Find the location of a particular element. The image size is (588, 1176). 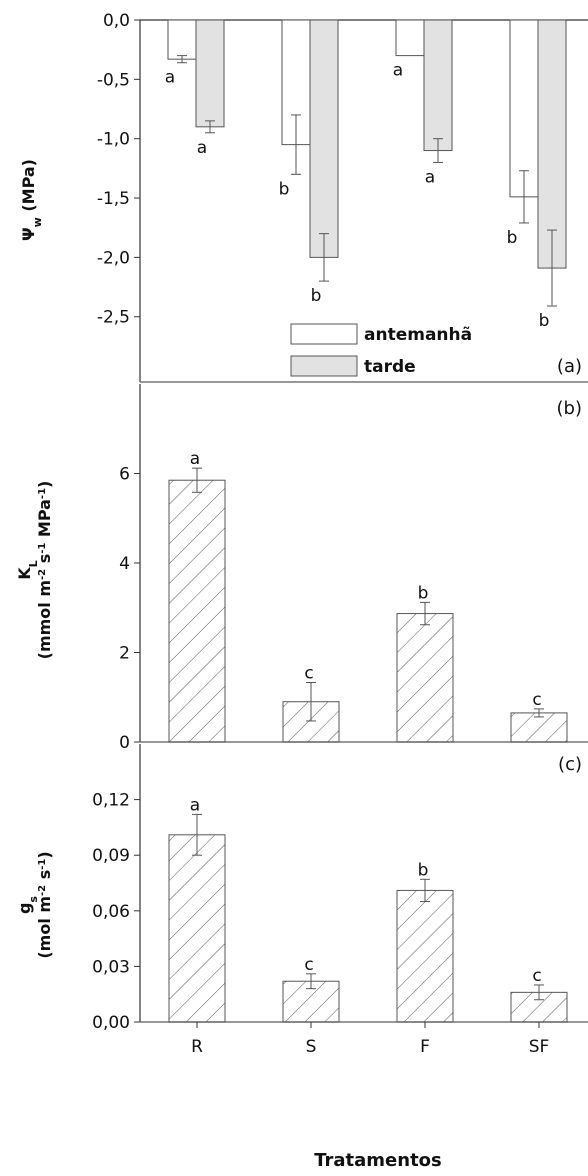

legend: antemanhã tarde is located at coordinates (381, 350).